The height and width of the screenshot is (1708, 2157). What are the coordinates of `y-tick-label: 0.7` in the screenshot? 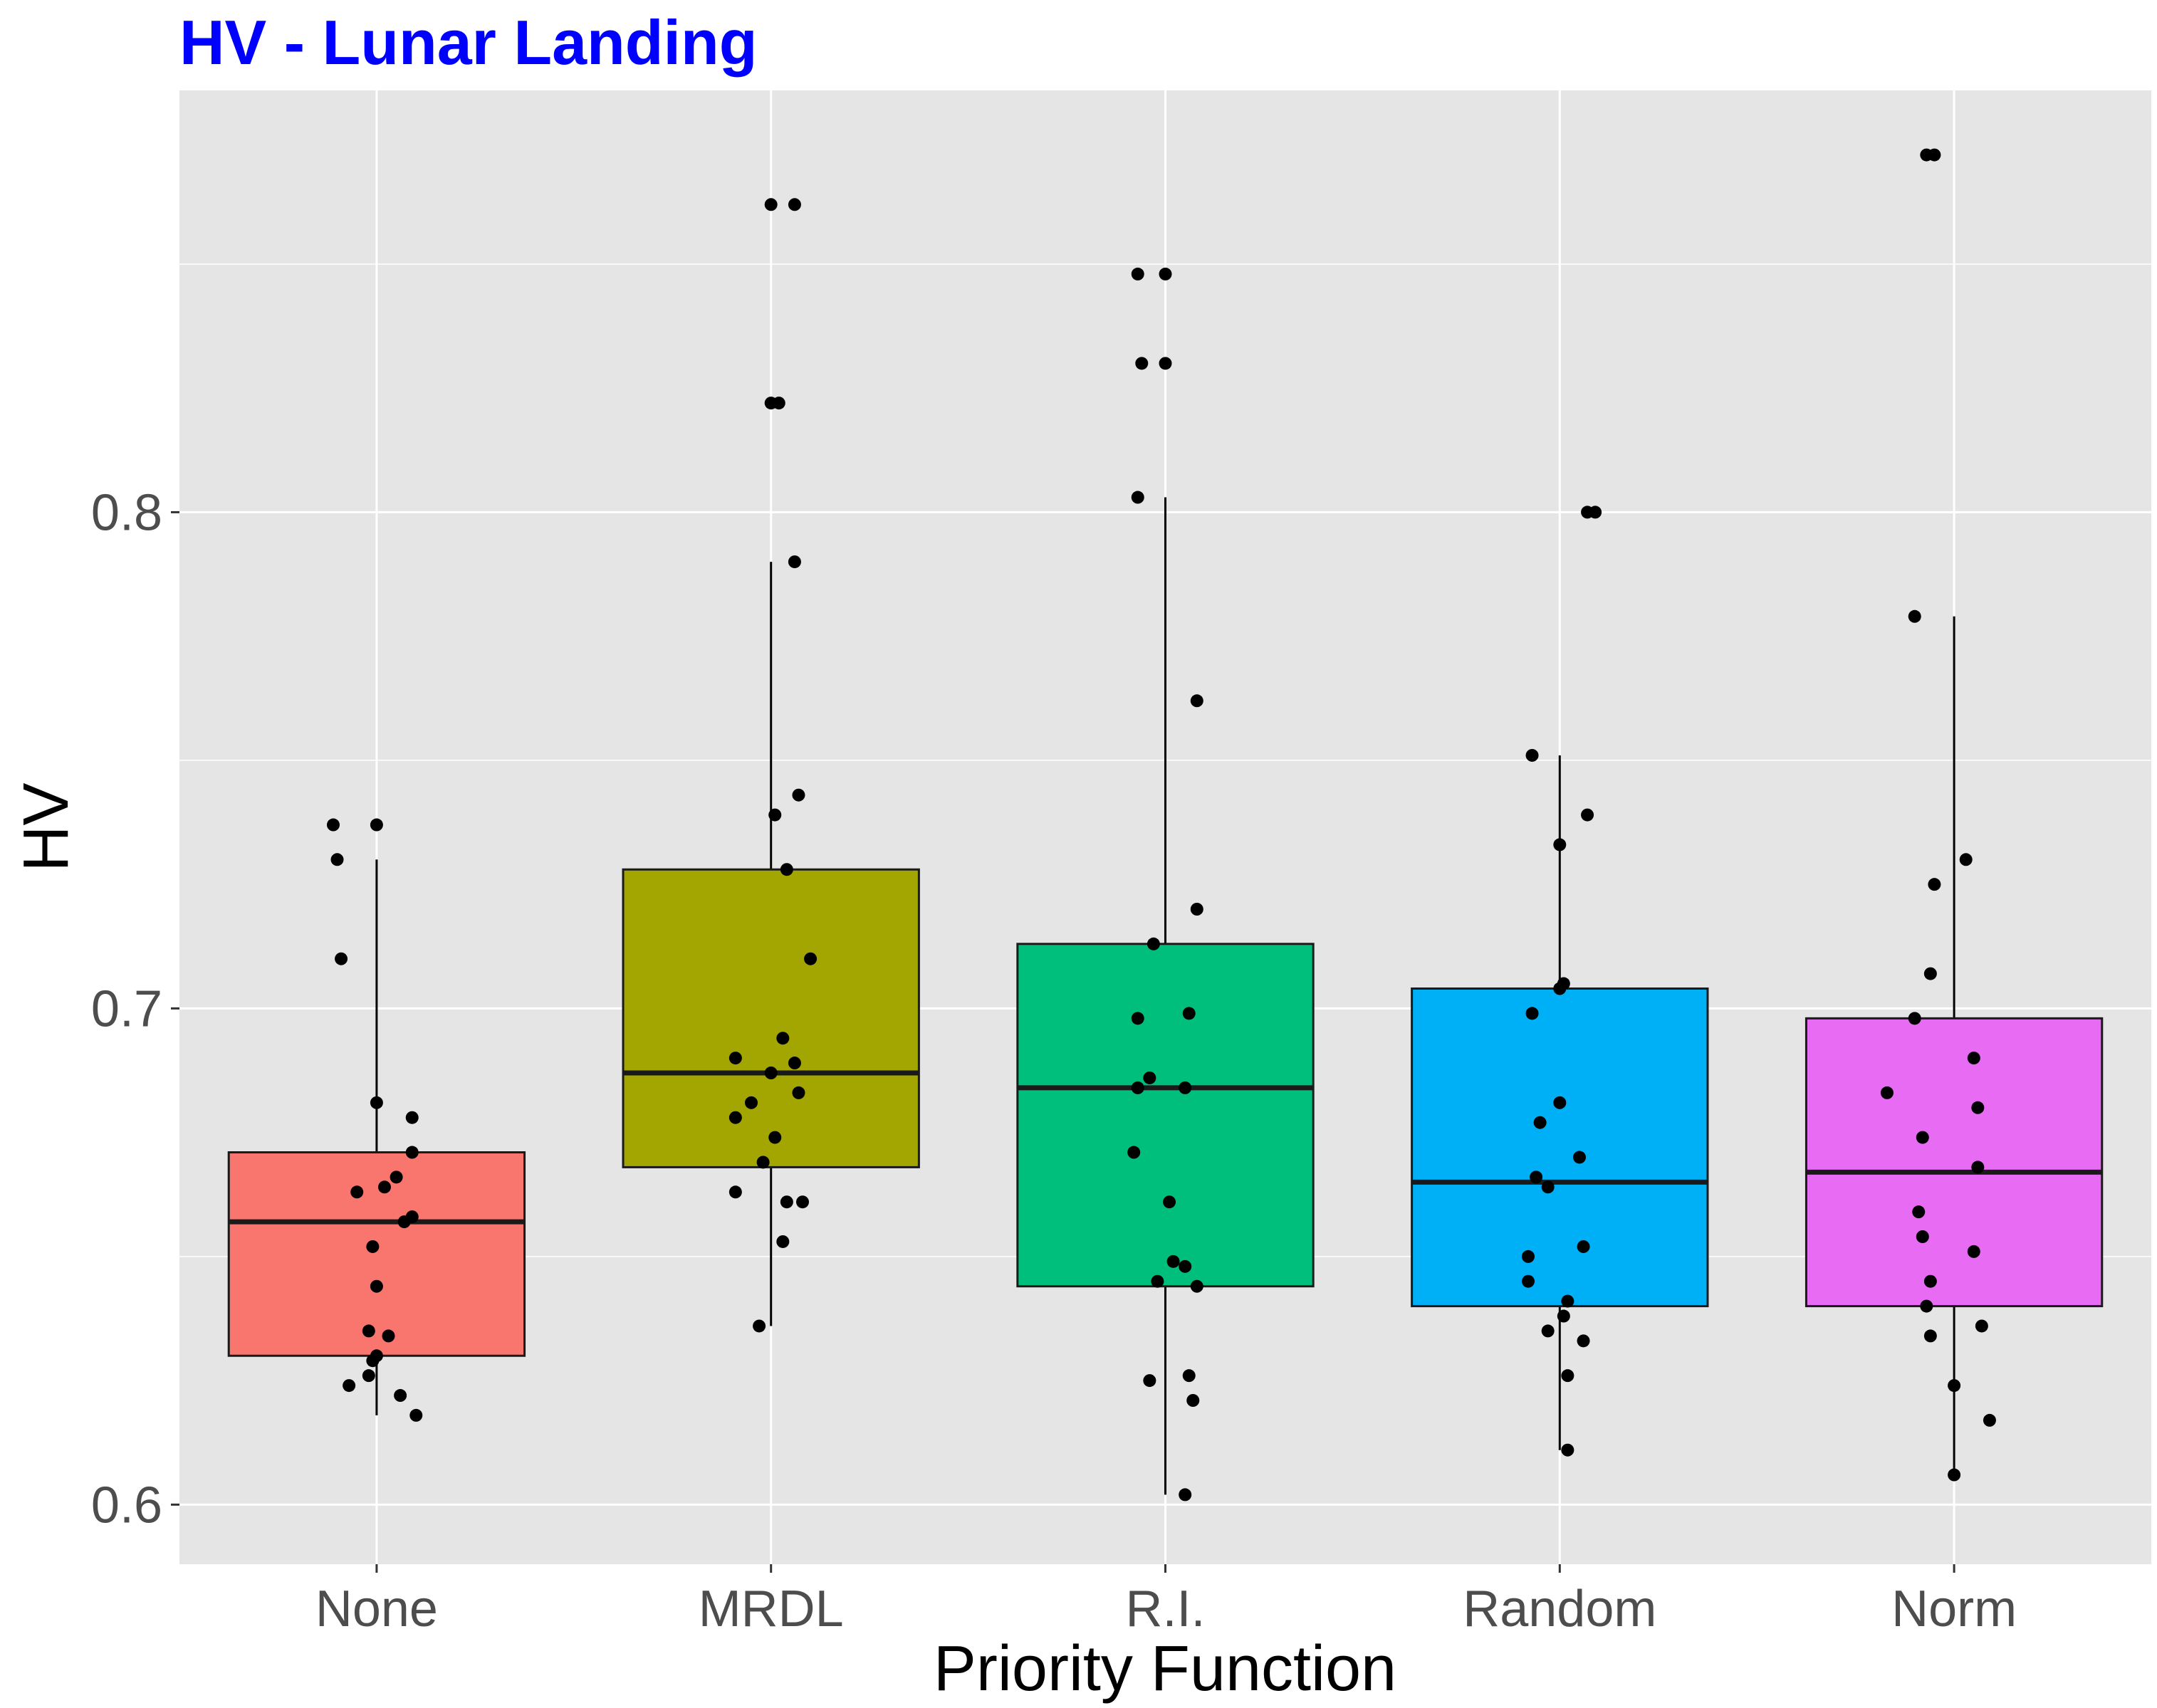 It's located at (126, 1008).